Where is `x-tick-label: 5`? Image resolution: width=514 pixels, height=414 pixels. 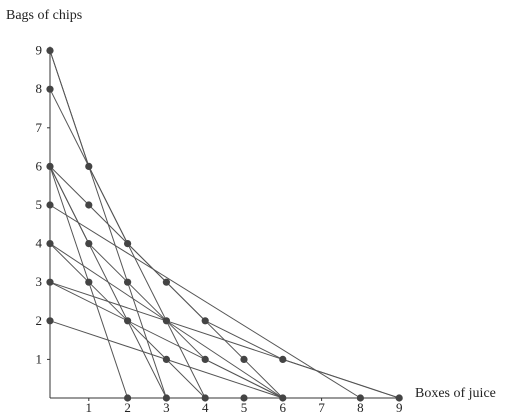 x-tick-label: 5 is located at coordinates (244, 407).